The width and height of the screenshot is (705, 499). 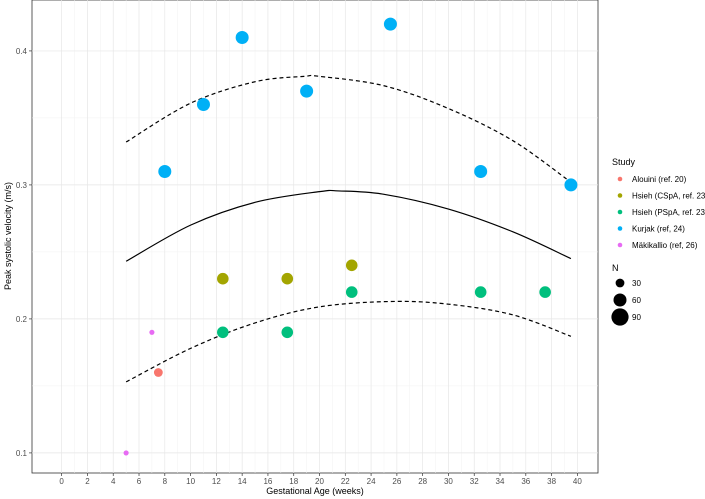 I want to click on x-tick-label: 24, so click(x=371, y=481).